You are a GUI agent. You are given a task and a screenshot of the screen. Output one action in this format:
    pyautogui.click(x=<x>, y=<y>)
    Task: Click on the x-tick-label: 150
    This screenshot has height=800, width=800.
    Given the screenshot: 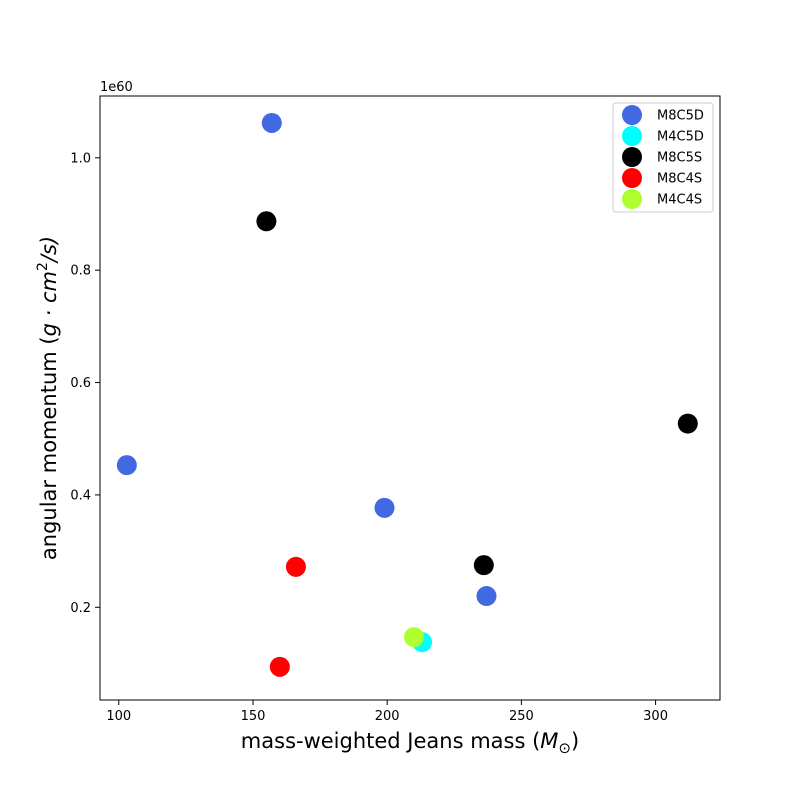 What is the action you would take?
    pyautogui.click(x=253, y=716)
    